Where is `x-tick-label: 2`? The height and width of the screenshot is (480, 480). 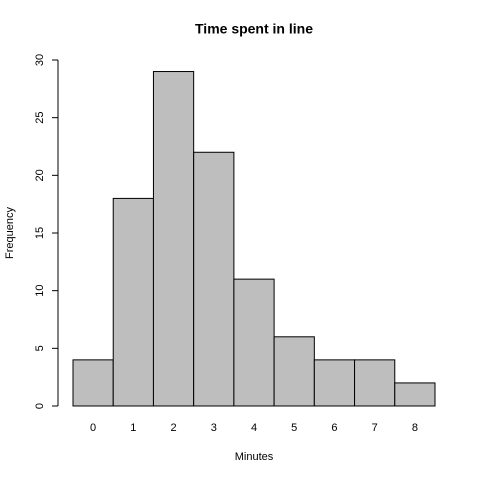
x-tick-label: 2 is located at coordinates (173, 428).